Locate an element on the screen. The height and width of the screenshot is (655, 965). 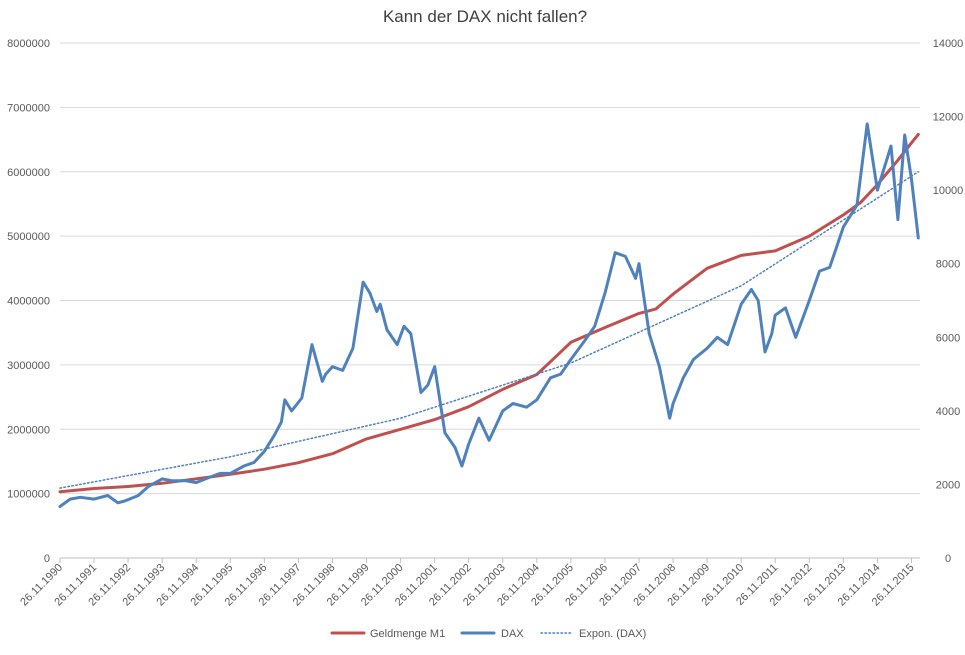
legend-item: Expon. (DAX) is located at coordinates (593, 634).